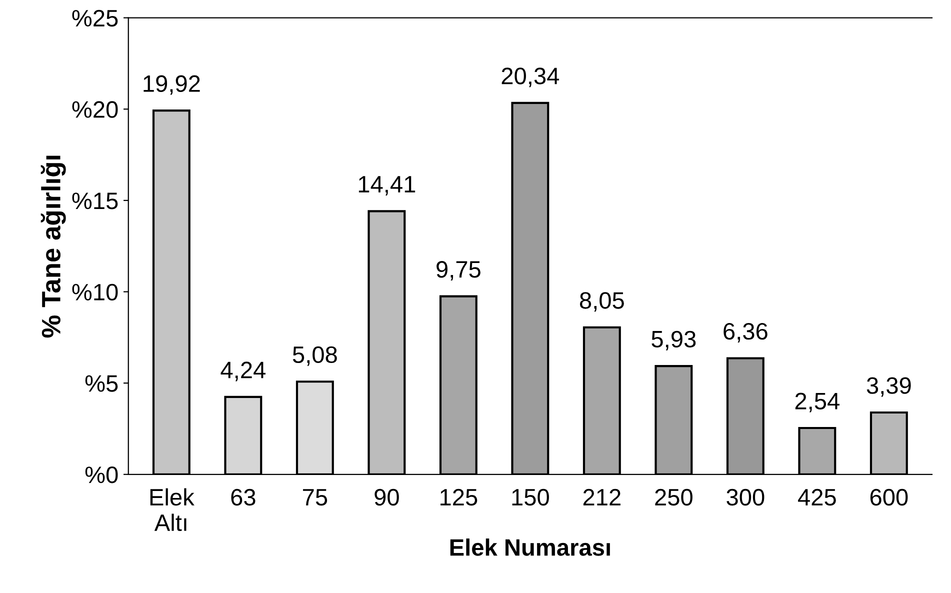 This screenshot has height=593, width=951. Describe the element at coordinates (314, 356) in the screenshot. I see `data-label: 5,08` at that location.